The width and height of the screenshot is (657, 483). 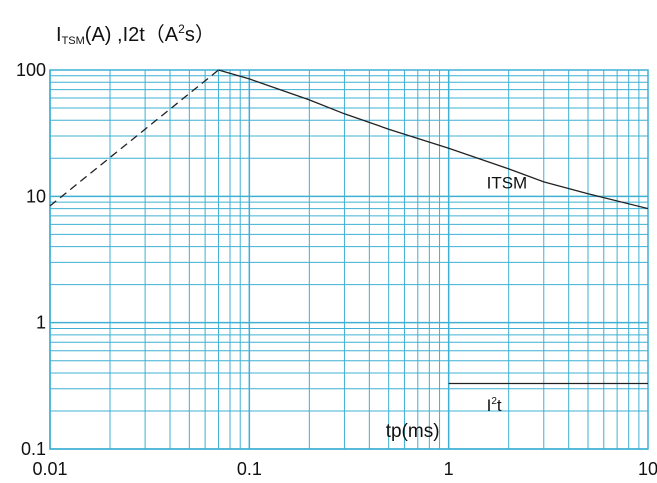 I want to click on i2t-annotation: I2t, so click(x=494, y=405).